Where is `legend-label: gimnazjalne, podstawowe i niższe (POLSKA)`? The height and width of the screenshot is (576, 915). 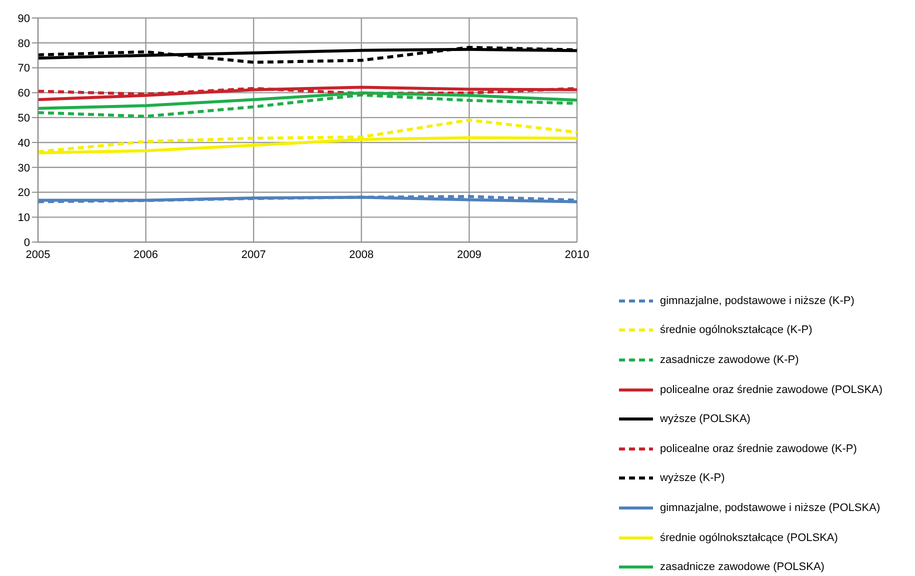 legend-label: gimnazjalne, podstawowe i niższe (POLSKA) is located at coordinates (770, 508).